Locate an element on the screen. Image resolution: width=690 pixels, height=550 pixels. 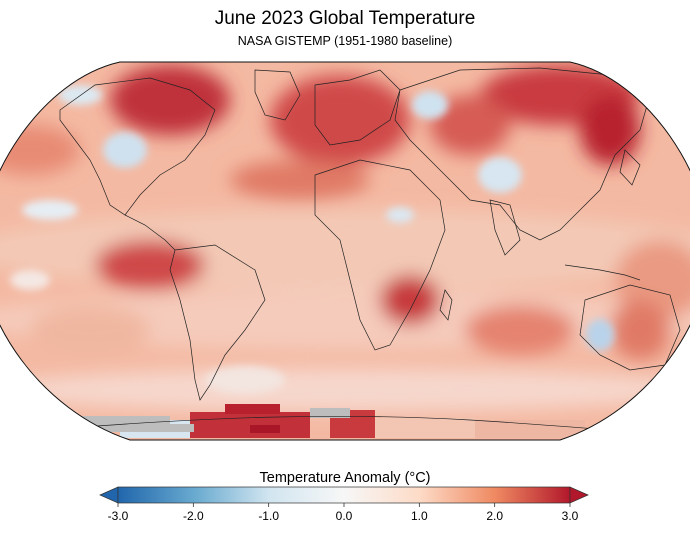
north-america-outline is located at coordinates (137, 146).